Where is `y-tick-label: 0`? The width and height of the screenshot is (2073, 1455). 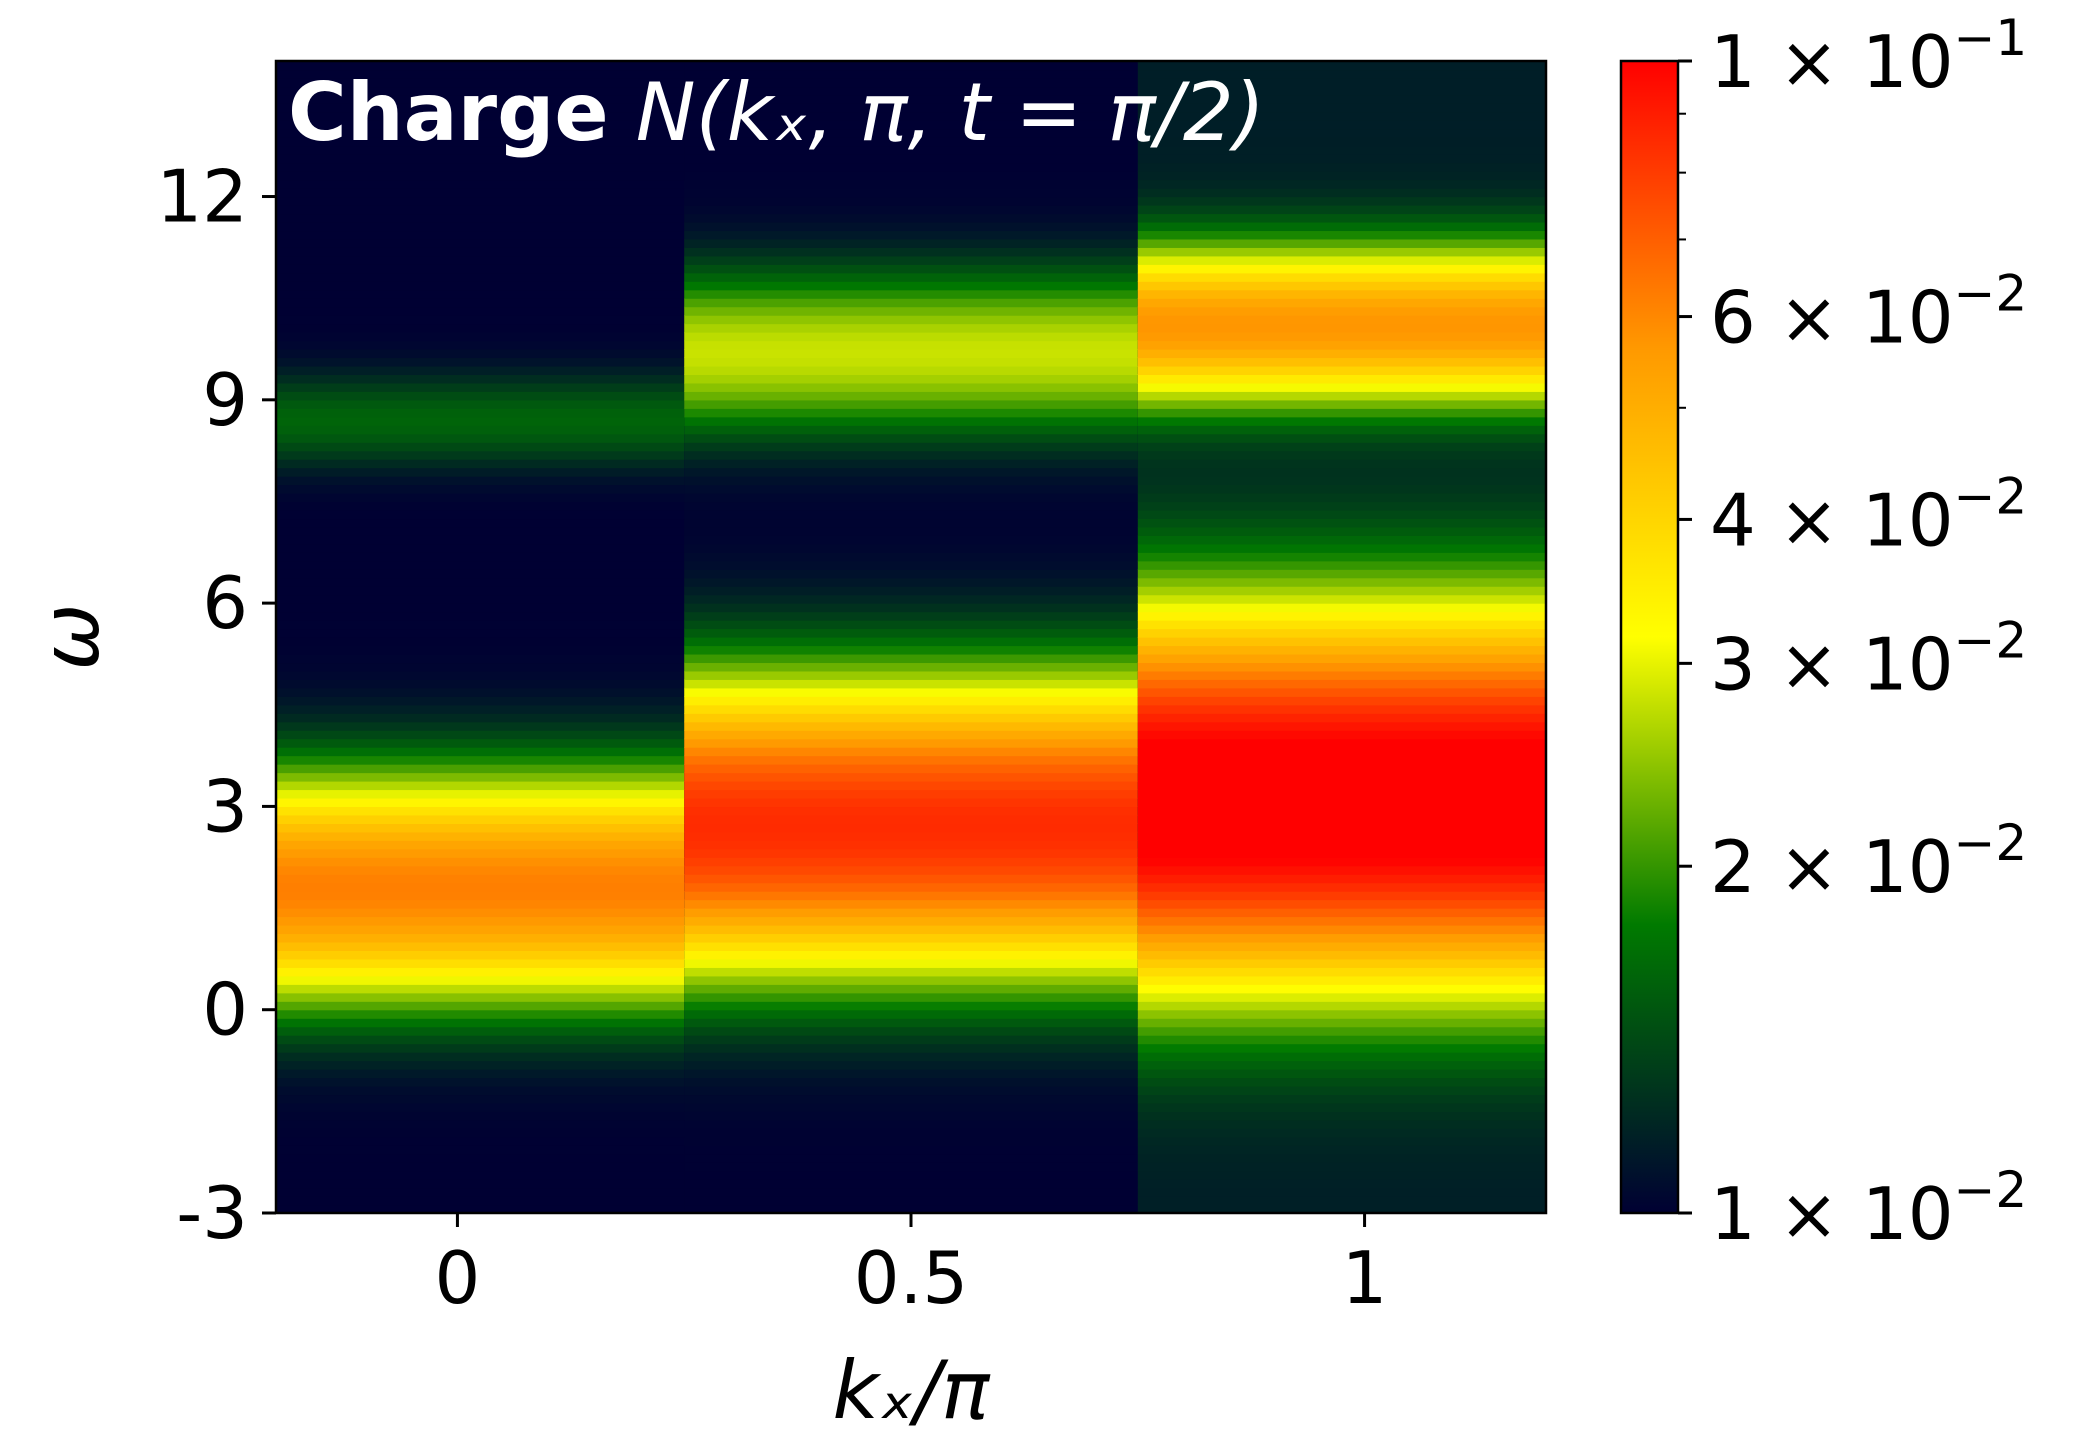 y-tick-label: 0 is located at coordinates (225, 1010).